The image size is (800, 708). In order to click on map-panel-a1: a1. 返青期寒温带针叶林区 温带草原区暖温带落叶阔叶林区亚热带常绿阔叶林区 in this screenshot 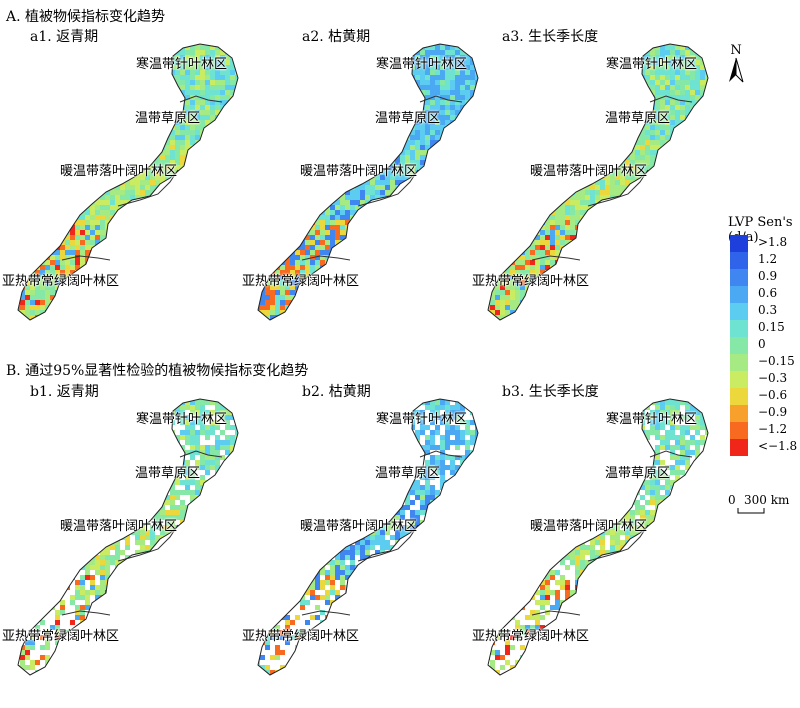, I will do `click(120, 180)`.